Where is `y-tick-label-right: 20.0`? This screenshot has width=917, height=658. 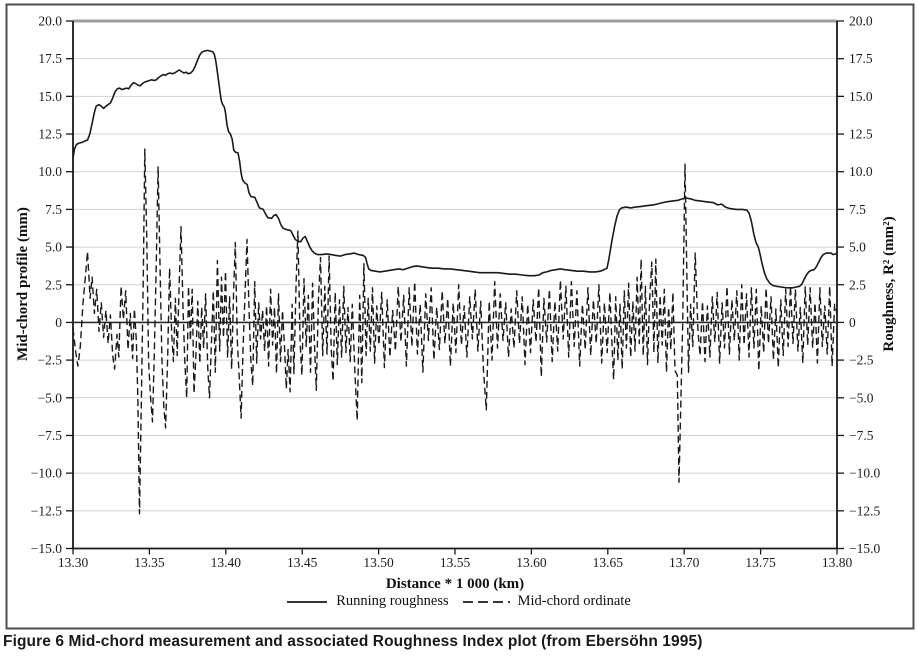 y-tick-label-right: 20.0 is located at coordinates (861, 21).